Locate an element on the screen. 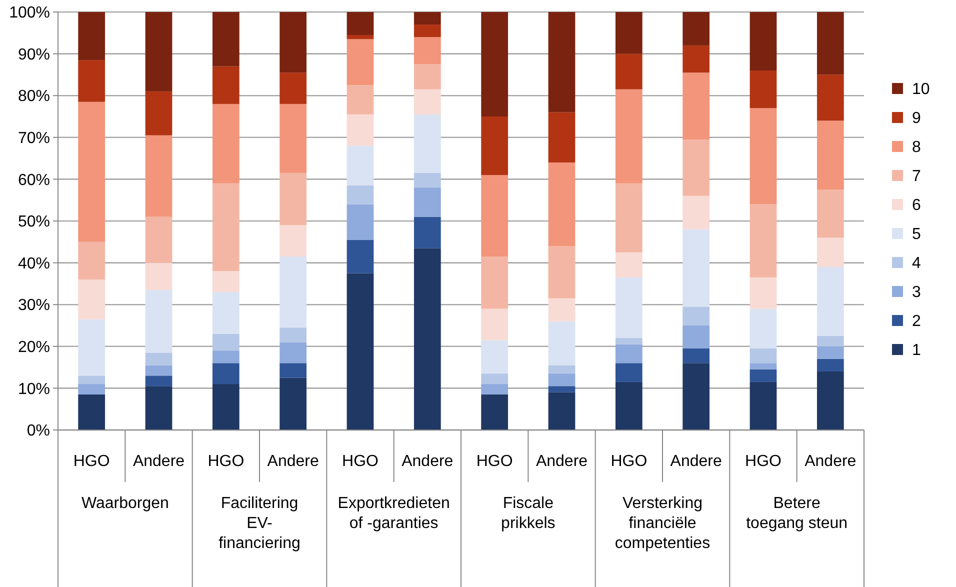 This screenshot has width=956, height=587. y-tick-label: 60% is located at coordinates (34, 180).